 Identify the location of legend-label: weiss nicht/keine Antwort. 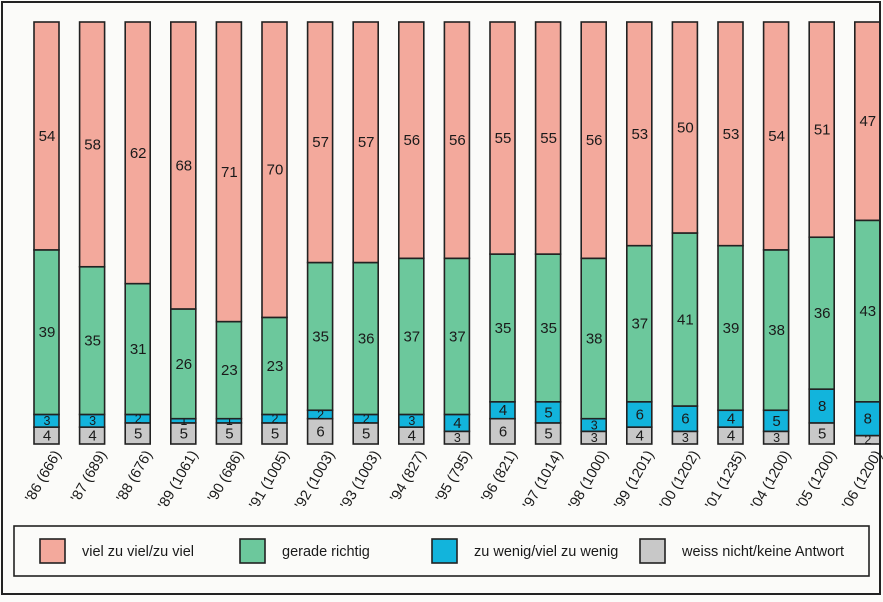
(762, 552).